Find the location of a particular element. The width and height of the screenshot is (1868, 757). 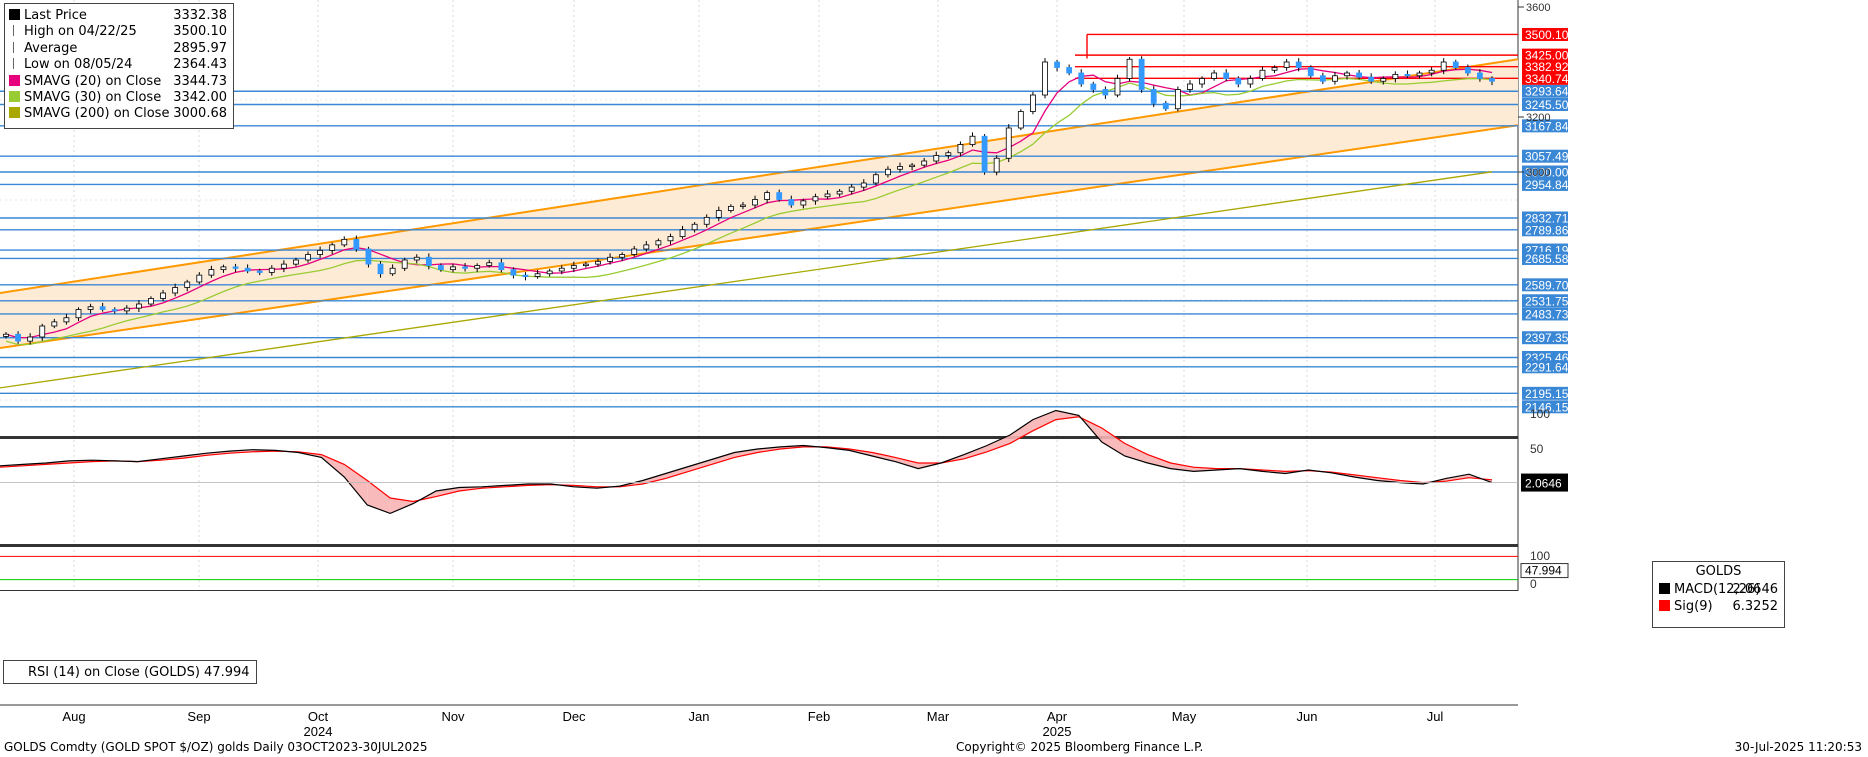

support-level-label: 3057.49 is located at coordinates (1547, 157).